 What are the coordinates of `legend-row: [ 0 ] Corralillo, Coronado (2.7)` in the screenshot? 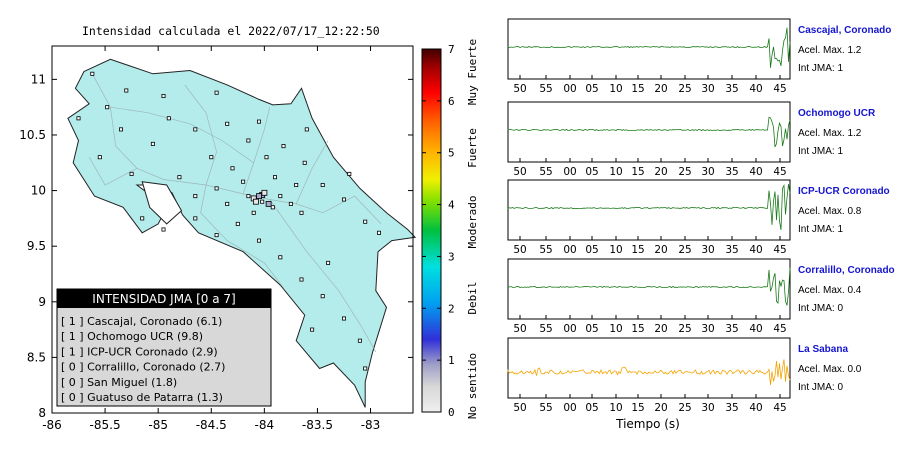 It's located at (143, 367).